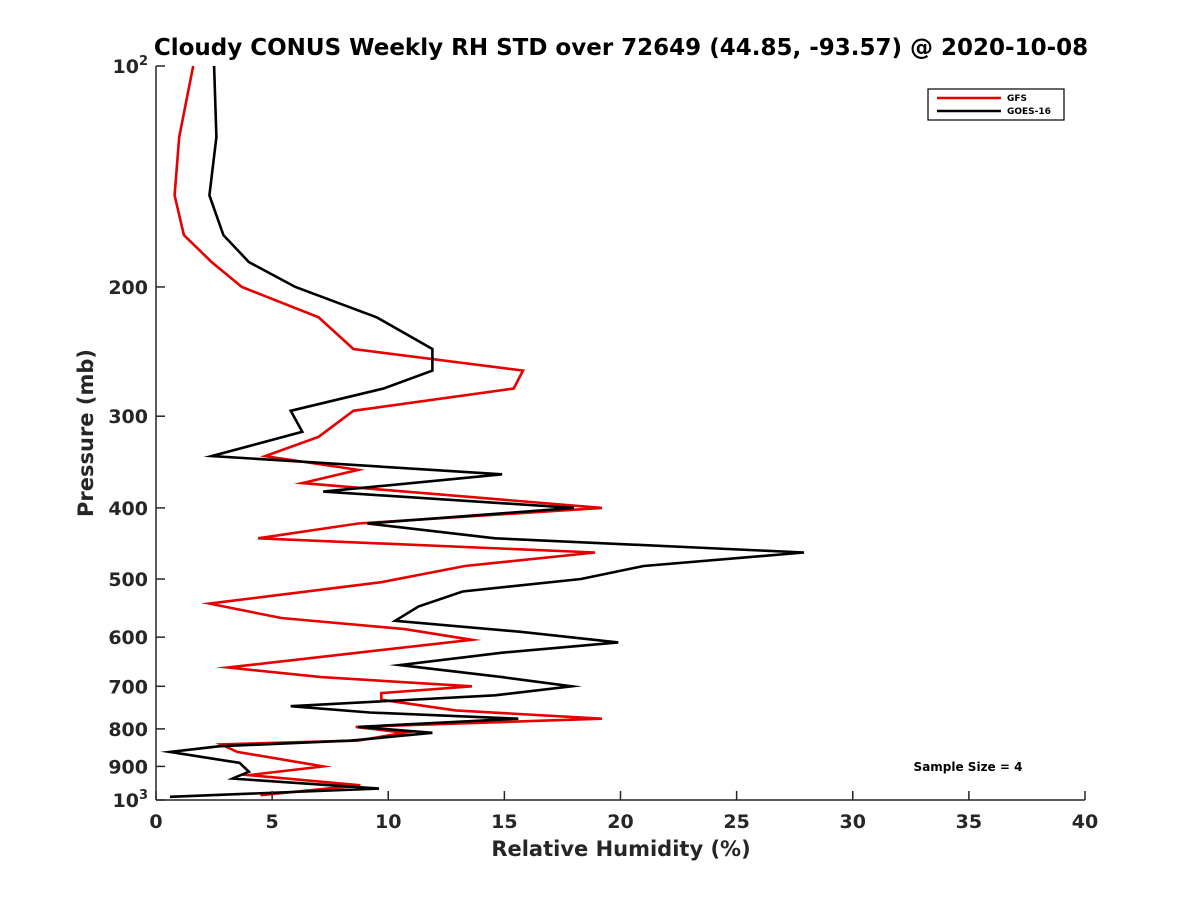 The height and width of the screenshot is (900, 1200). Describe the element at coordinates (128, 288) in the screenshot. I see `y-tick-label: 200` at that location.